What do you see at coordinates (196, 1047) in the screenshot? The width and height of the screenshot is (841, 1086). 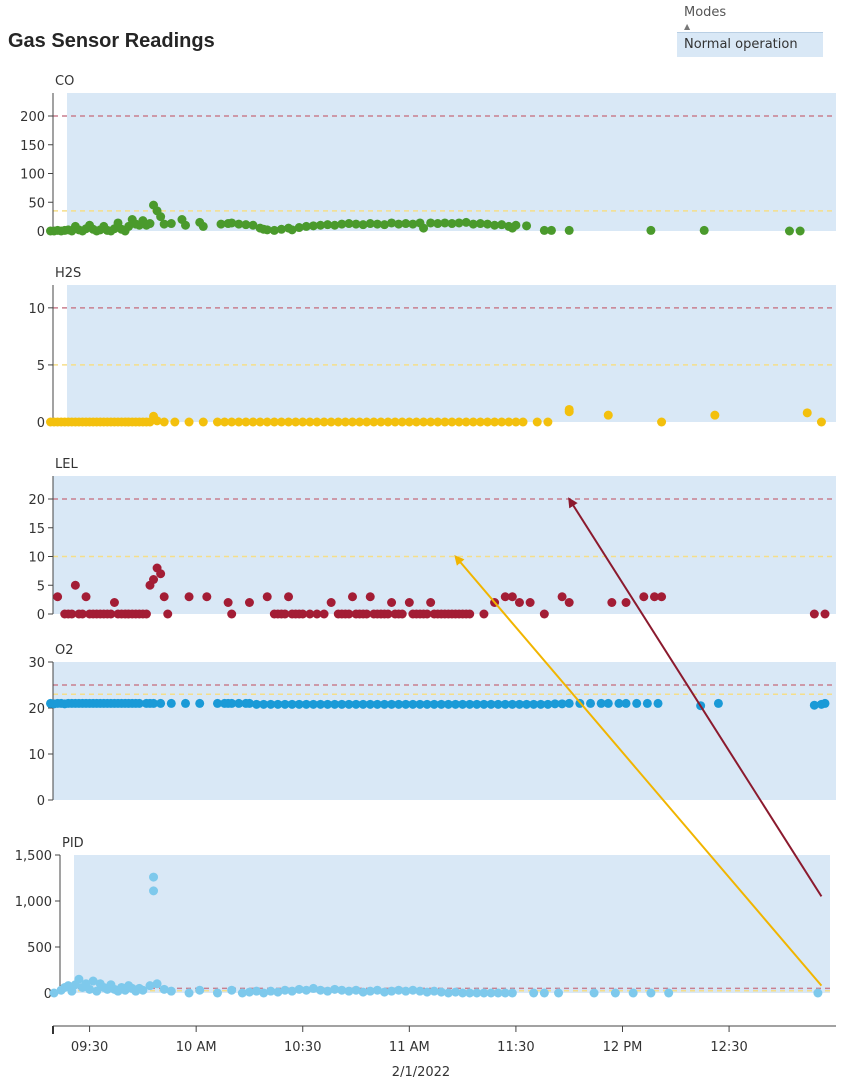 I see `x-tick-label: 10 AM` at bounding box center [196, 1047].